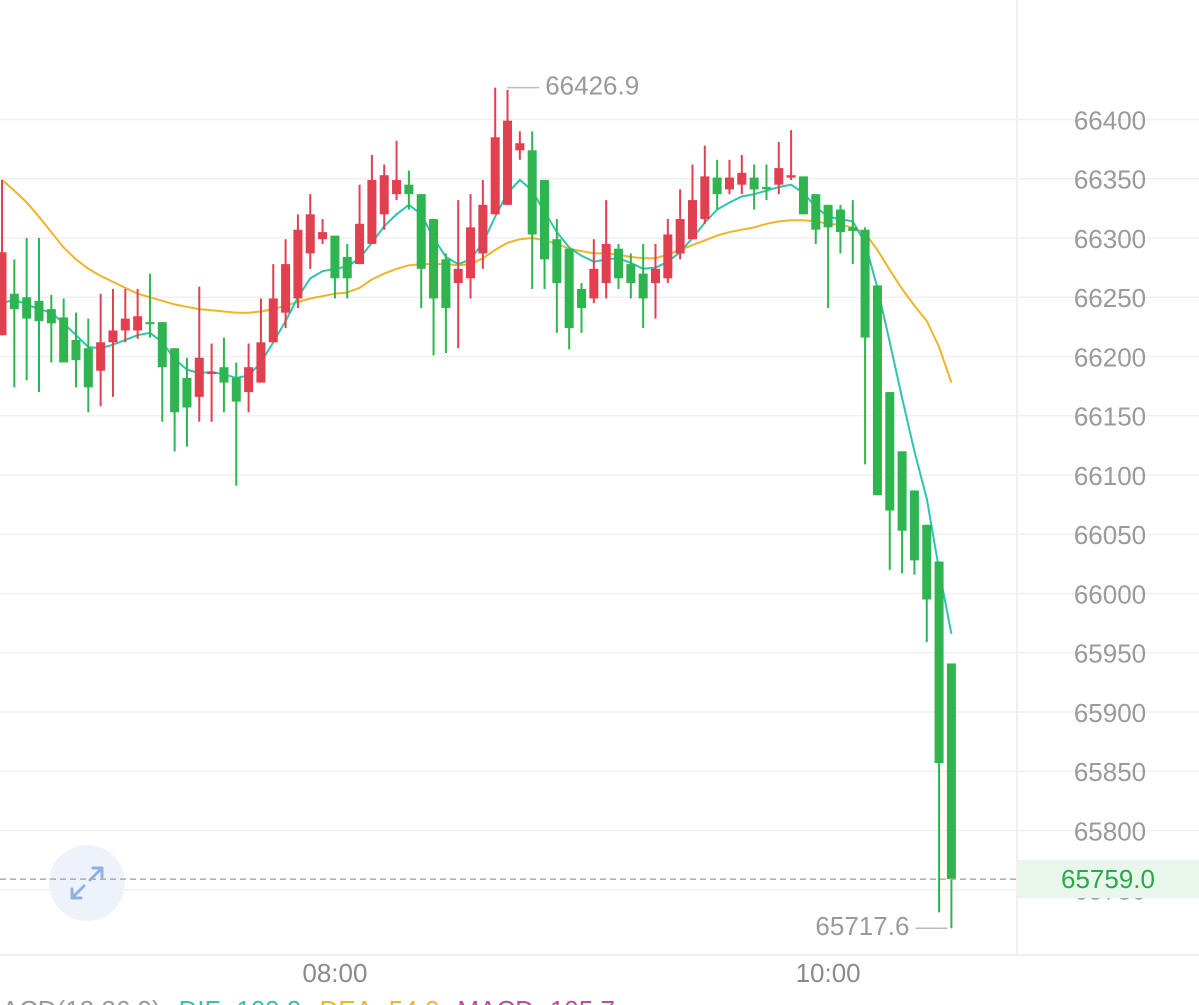 This screenshot has width=1199, height=1005. Describe the element at coordinates (334, 973) in the screenshot. I see `x-tick-label: 08:00` at that location.